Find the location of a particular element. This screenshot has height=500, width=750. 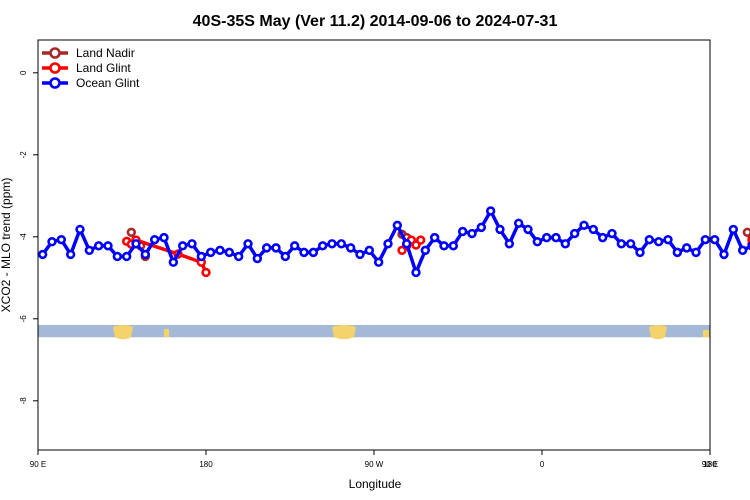

x-tick-label: 90 W is located at coordinates (374, 464).